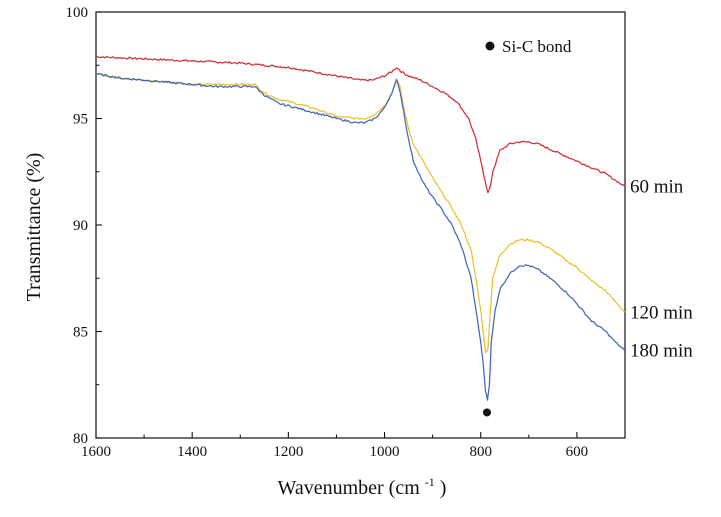 Image resolution: width=721 pixels, height=517 pixels. Describe the element at coordinates (577, 452) in the screenshot. I see `x-tick-label: 600` at that location.